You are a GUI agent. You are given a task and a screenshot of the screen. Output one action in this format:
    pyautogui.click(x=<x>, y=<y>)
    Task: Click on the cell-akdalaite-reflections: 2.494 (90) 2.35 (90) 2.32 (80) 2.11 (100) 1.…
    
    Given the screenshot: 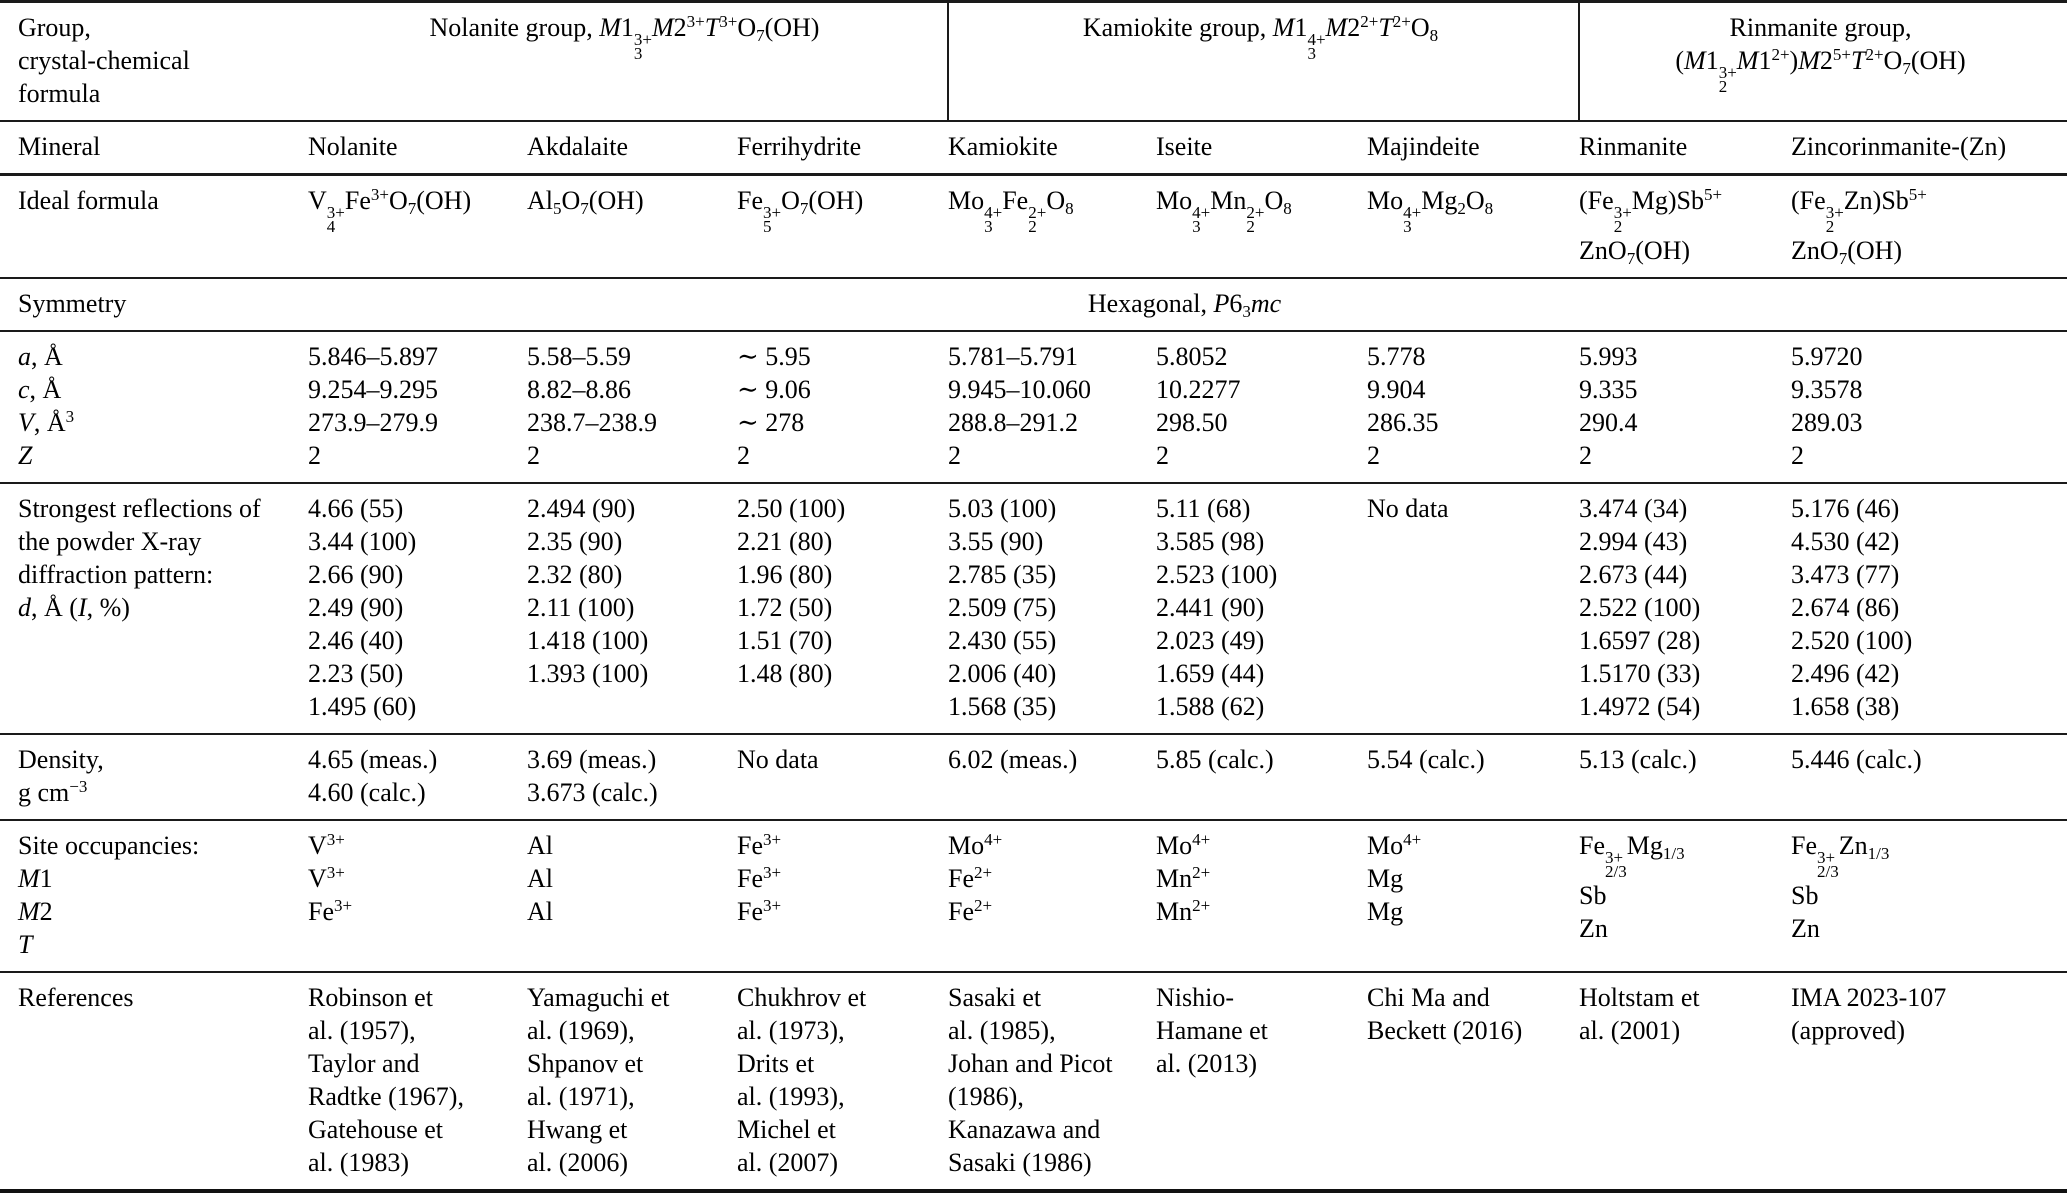 What is the action you would take?
    pyautogui.click(x=632, y=609)
    